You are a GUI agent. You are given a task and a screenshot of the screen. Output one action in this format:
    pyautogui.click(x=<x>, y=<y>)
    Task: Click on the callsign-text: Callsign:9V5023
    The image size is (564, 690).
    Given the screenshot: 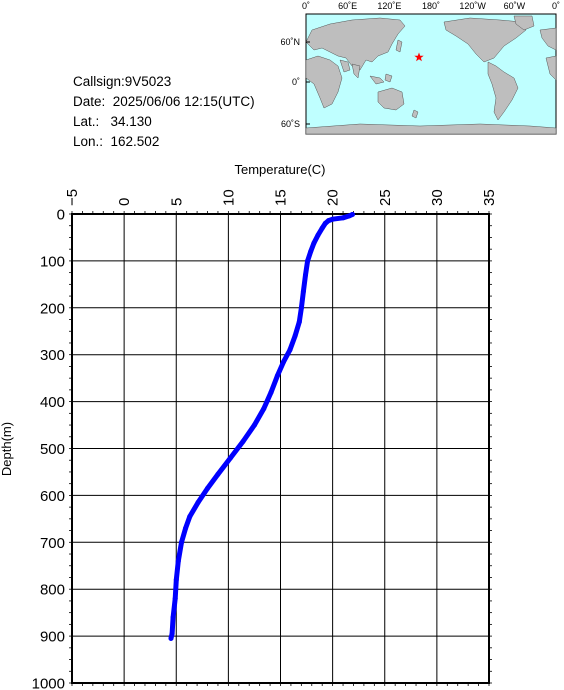 What is the action you would take?
    pyautogui.click(x=122, y=81)
    